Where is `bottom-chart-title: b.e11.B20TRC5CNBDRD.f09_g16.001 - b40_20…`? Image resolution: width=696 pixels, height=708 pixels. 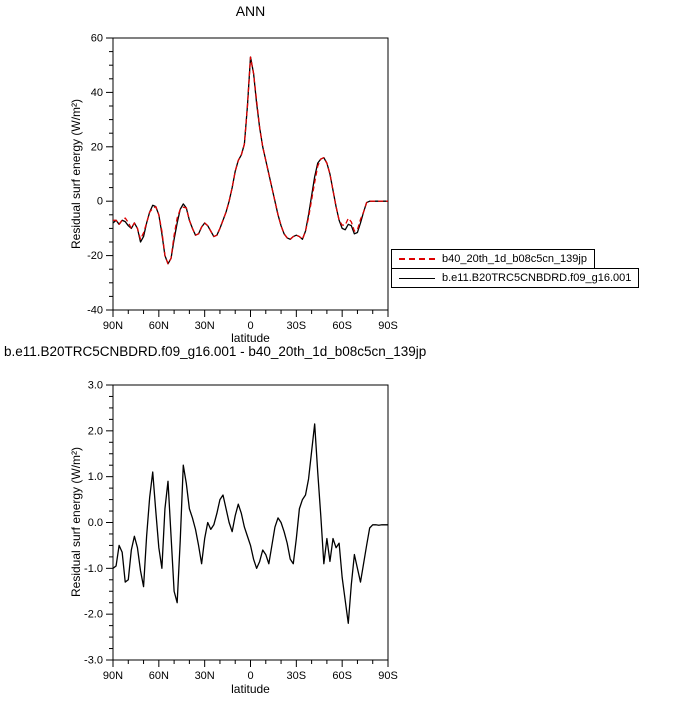 bottom-chart-title: b.e11.B20TRC5CNBDRD.f09_g16.001 - b40_20… is located at coordinates (215, 351).